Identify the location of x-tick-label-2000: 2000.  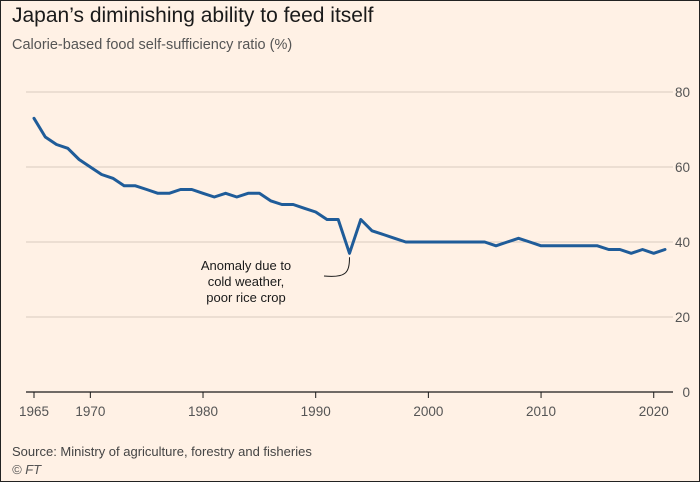
(428, 411).